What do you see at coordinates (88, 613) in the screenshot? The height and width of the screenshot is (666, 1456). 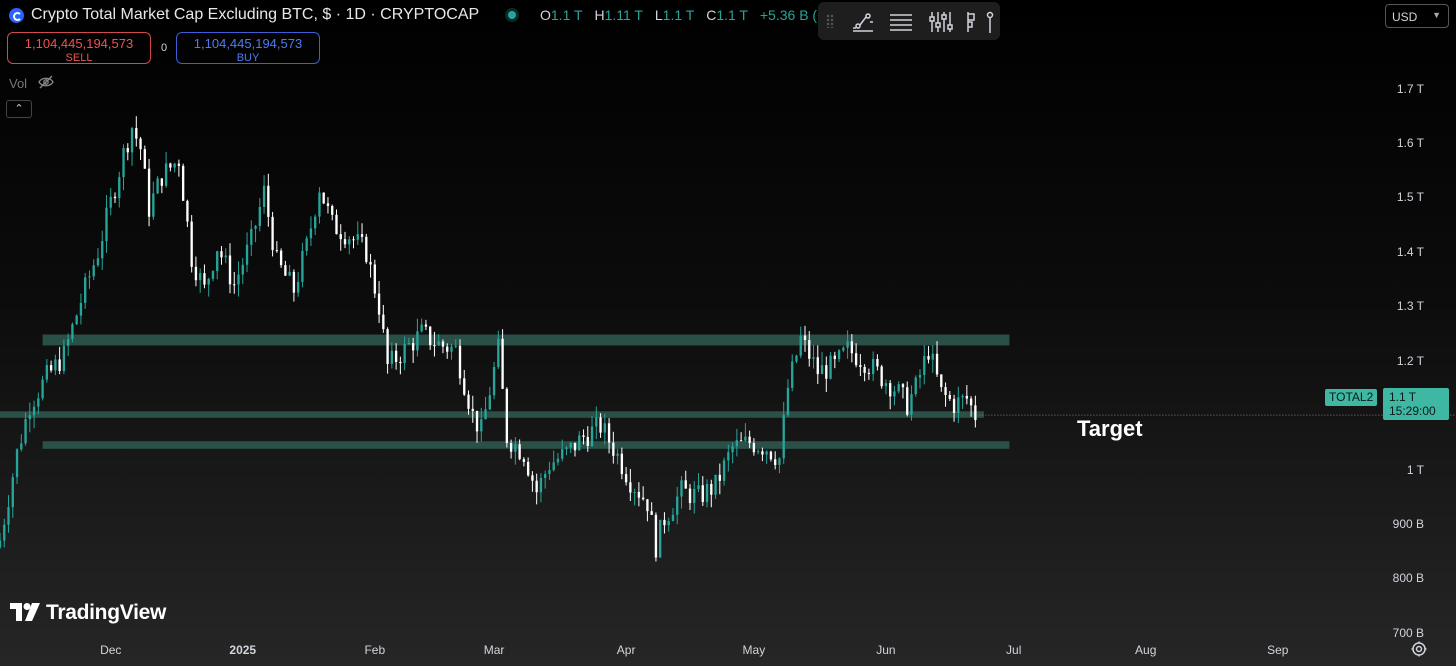 I see `tradingview-logo: TradingView` at bounding box center [88, 613].